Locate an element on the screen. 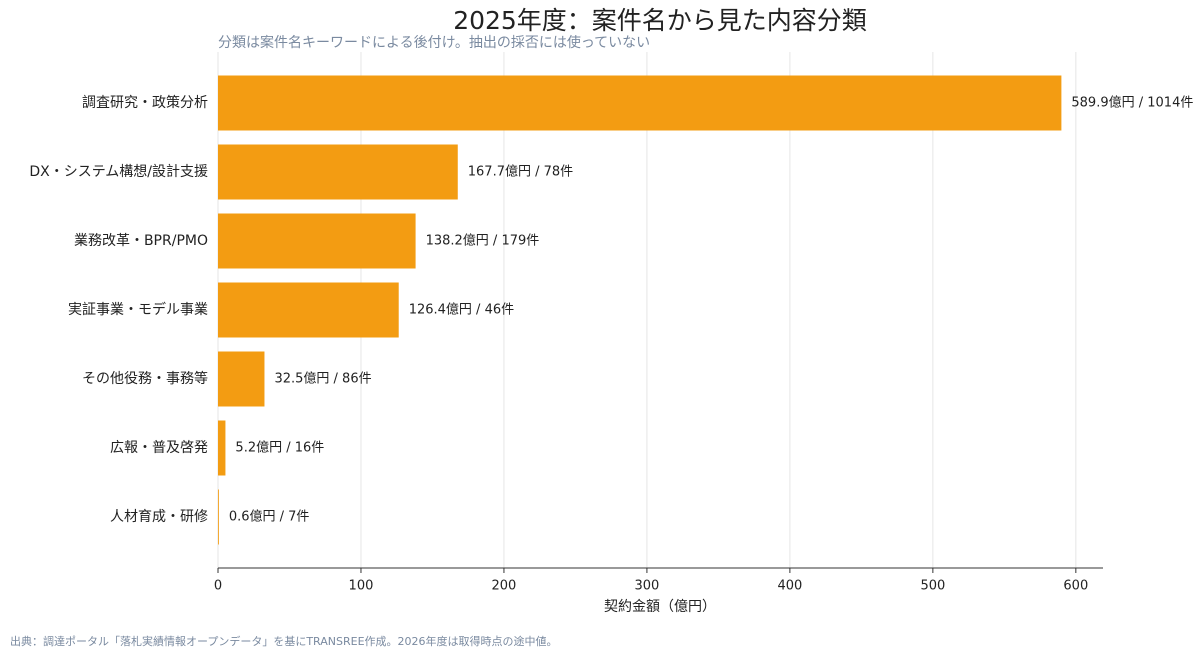 The width and height of the screenshot is (1200, 660). x-tick-label: 300 is located at coordinates (647, 586).